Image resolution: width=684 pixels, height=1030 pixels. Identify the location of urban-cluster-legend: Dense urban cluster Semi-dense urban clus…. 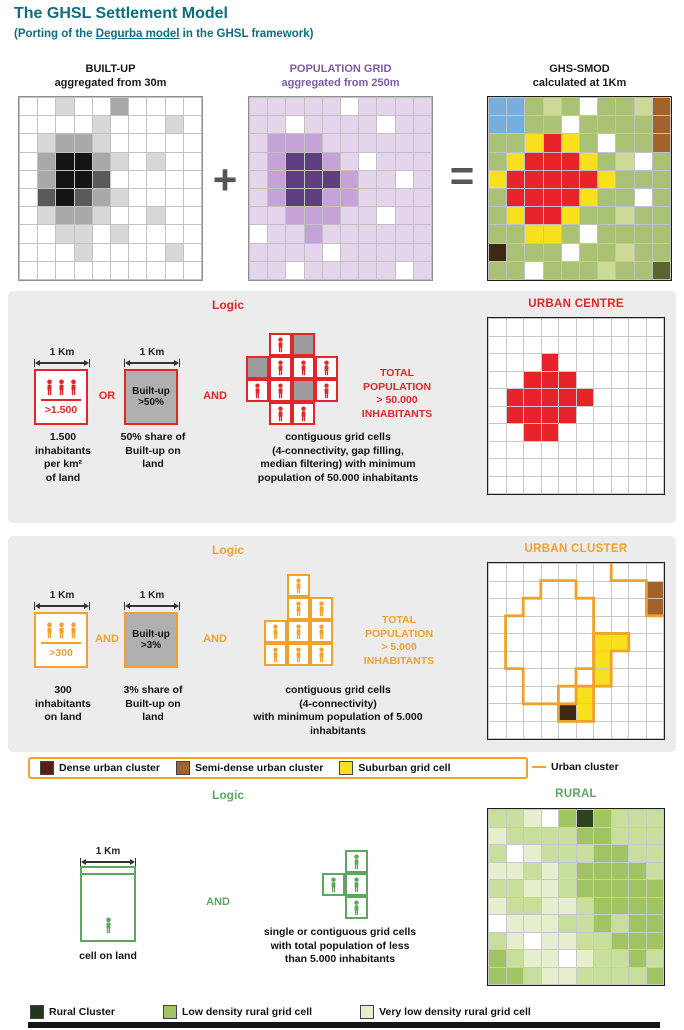
(278, 768).